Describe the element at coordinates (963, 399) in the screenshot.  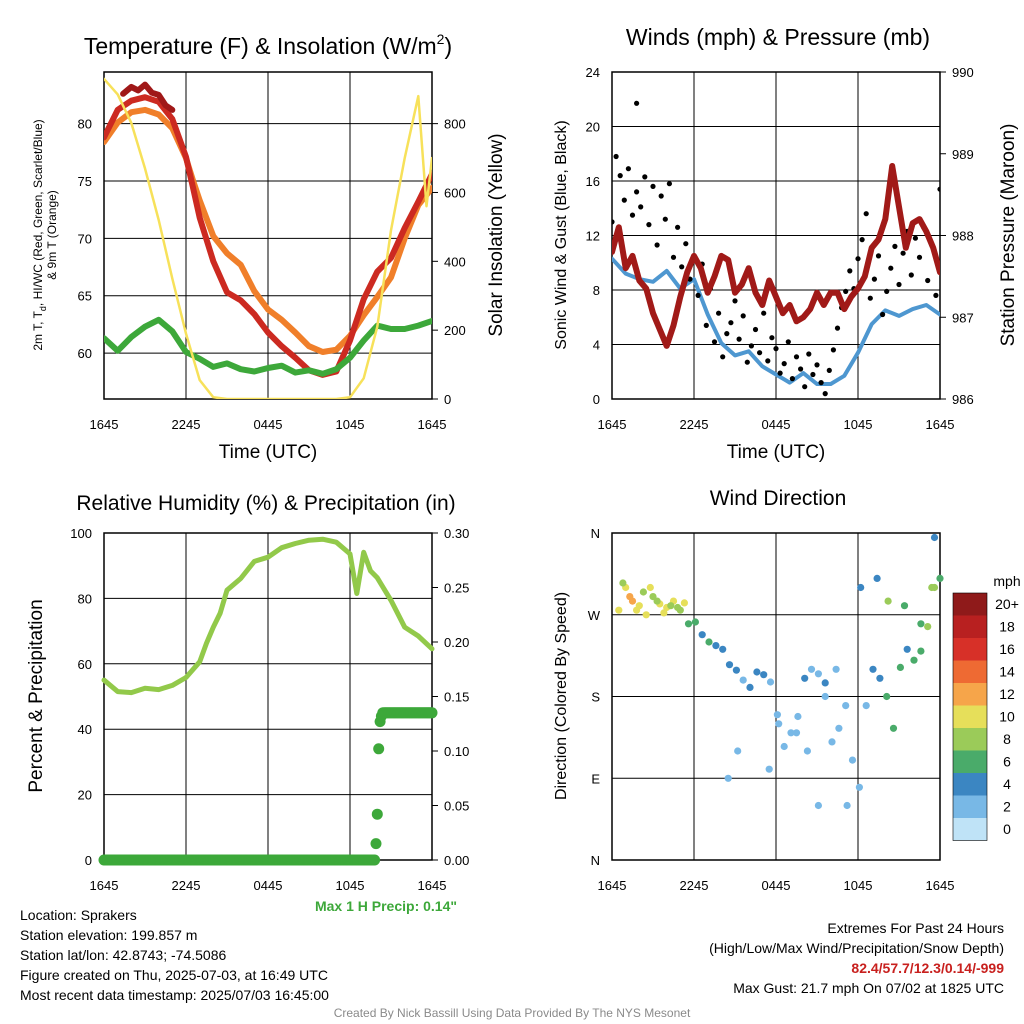
I see `y2-tick-label: 986` at that location.